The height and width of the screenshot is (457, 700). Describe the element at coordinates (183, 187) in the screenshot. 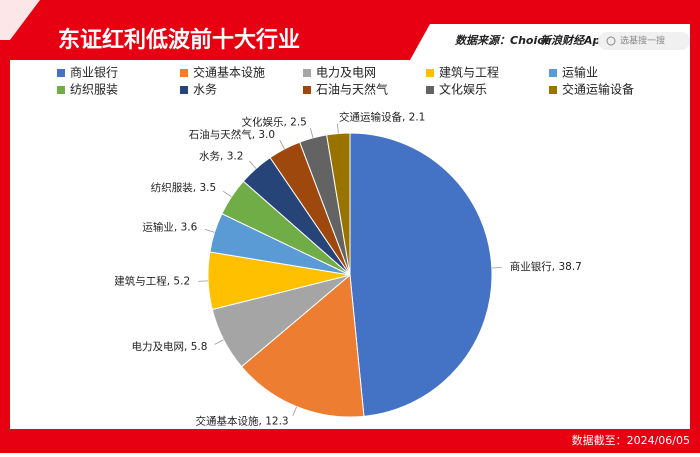

I see `data-label: 纺织服装, 3.5` at that location.